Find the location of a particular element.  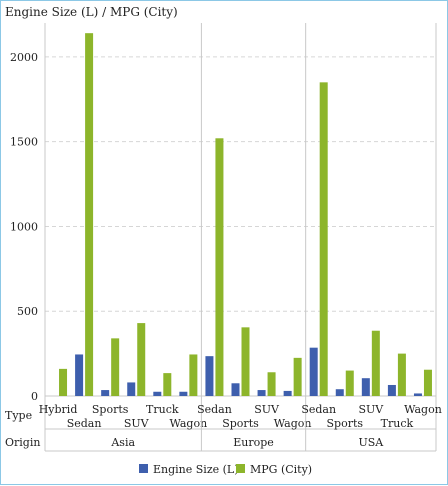

y-tick-label: 2000 is located at coordinates (24, 57).